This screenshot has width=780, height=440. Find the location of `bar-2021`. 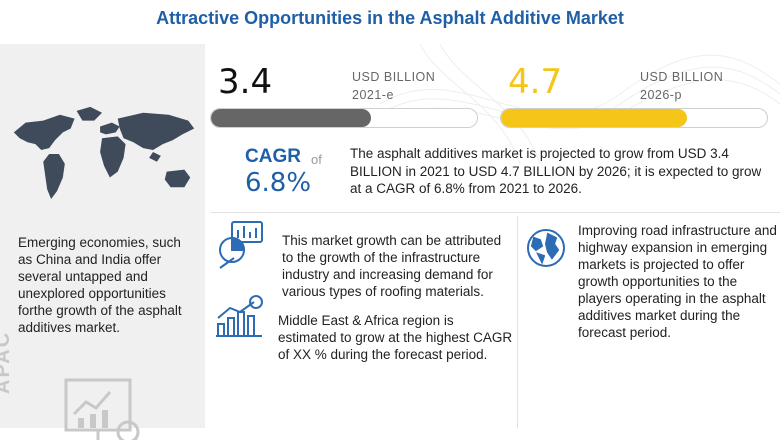

bar-2021 is located at coordinates (344, 118).